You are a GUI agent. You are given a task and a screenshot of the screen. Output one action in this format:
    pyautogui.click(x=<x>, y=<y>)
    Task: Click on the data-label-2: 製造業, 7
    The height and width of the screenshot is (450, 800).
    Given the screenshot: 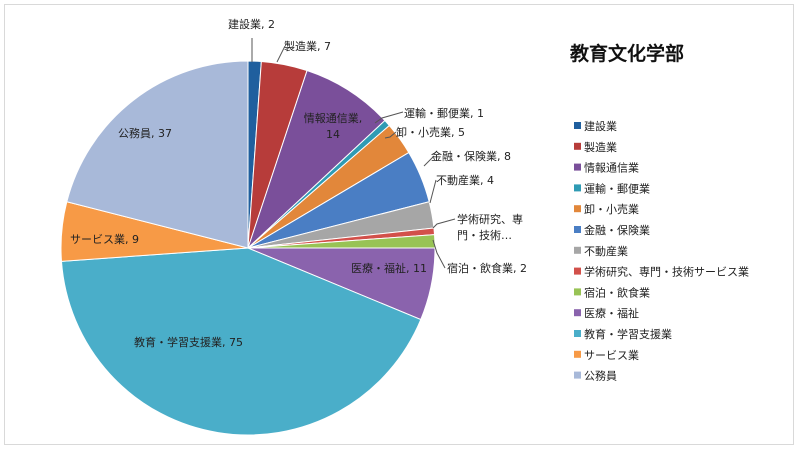 What is the action you would take?
    pyautogui.click(x=307, y=46)
    